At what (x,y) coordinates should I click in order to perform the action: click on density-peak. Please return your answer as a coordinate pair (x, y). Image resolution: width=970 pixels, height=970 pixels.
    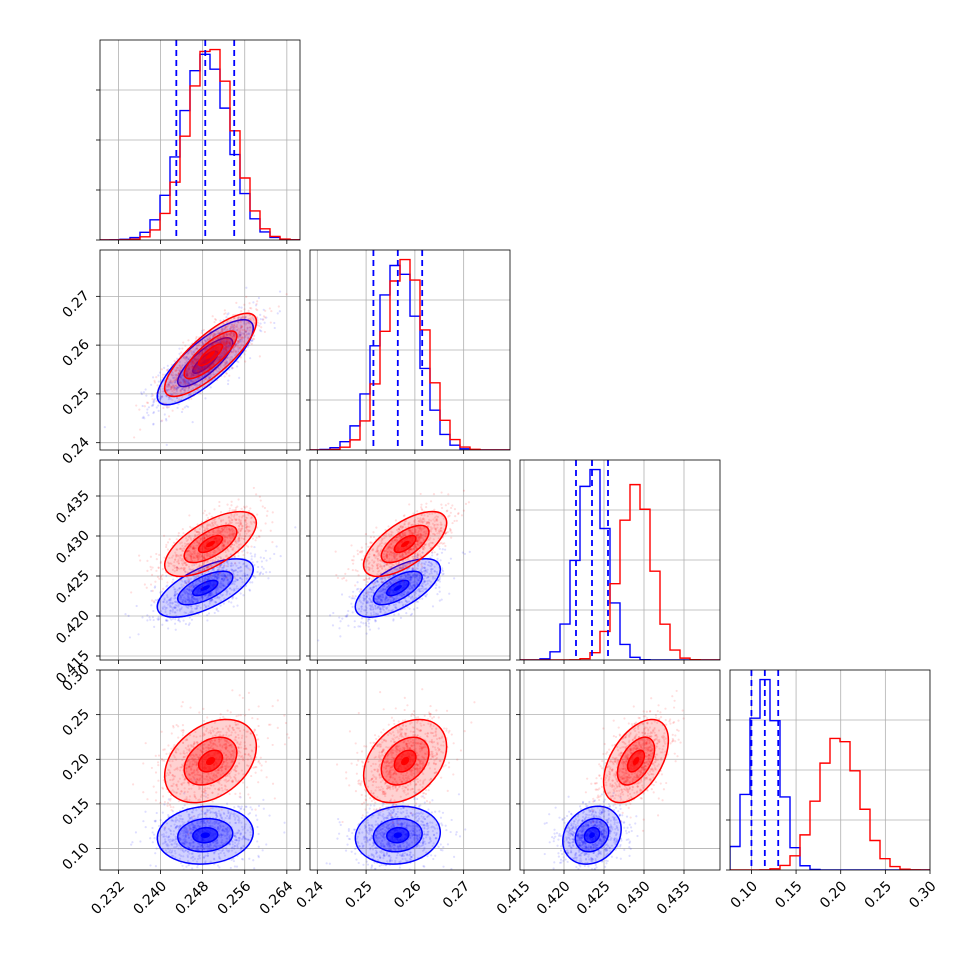
    Looking at the image, I should click on (211, 354).